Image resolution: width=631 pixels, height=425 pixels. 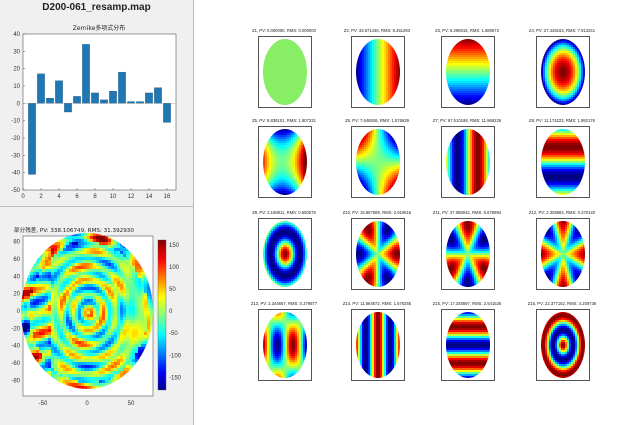 I want to click on term-13-plot, so click(x=285, y=345).